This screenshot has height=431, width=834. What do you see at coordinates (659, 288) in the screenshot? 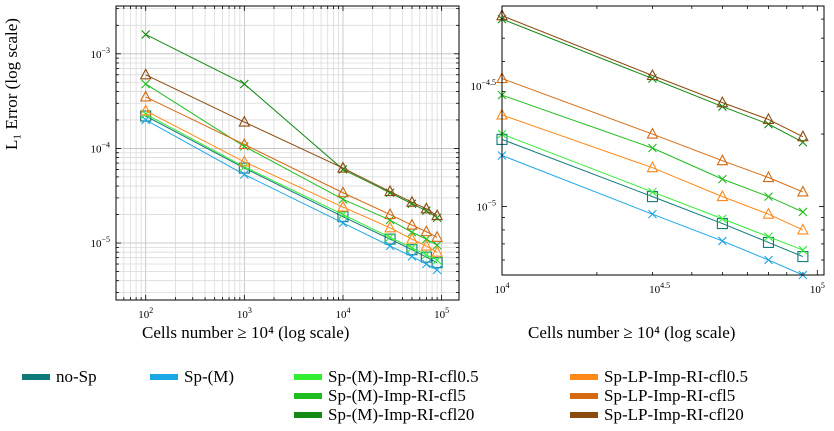
I see `x-tick-label: 104.5` at bounding box center [659, 288].